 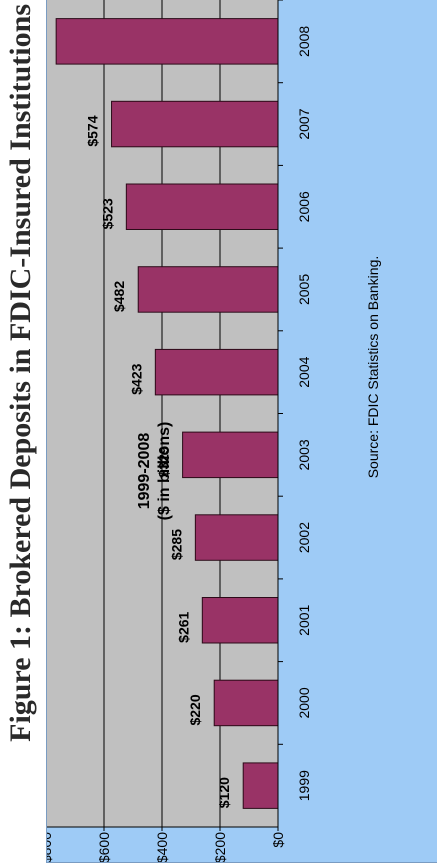 I want to click on y-axis-ticks: $0 $200 $400 $600 $800, so click(x=162, y=845).